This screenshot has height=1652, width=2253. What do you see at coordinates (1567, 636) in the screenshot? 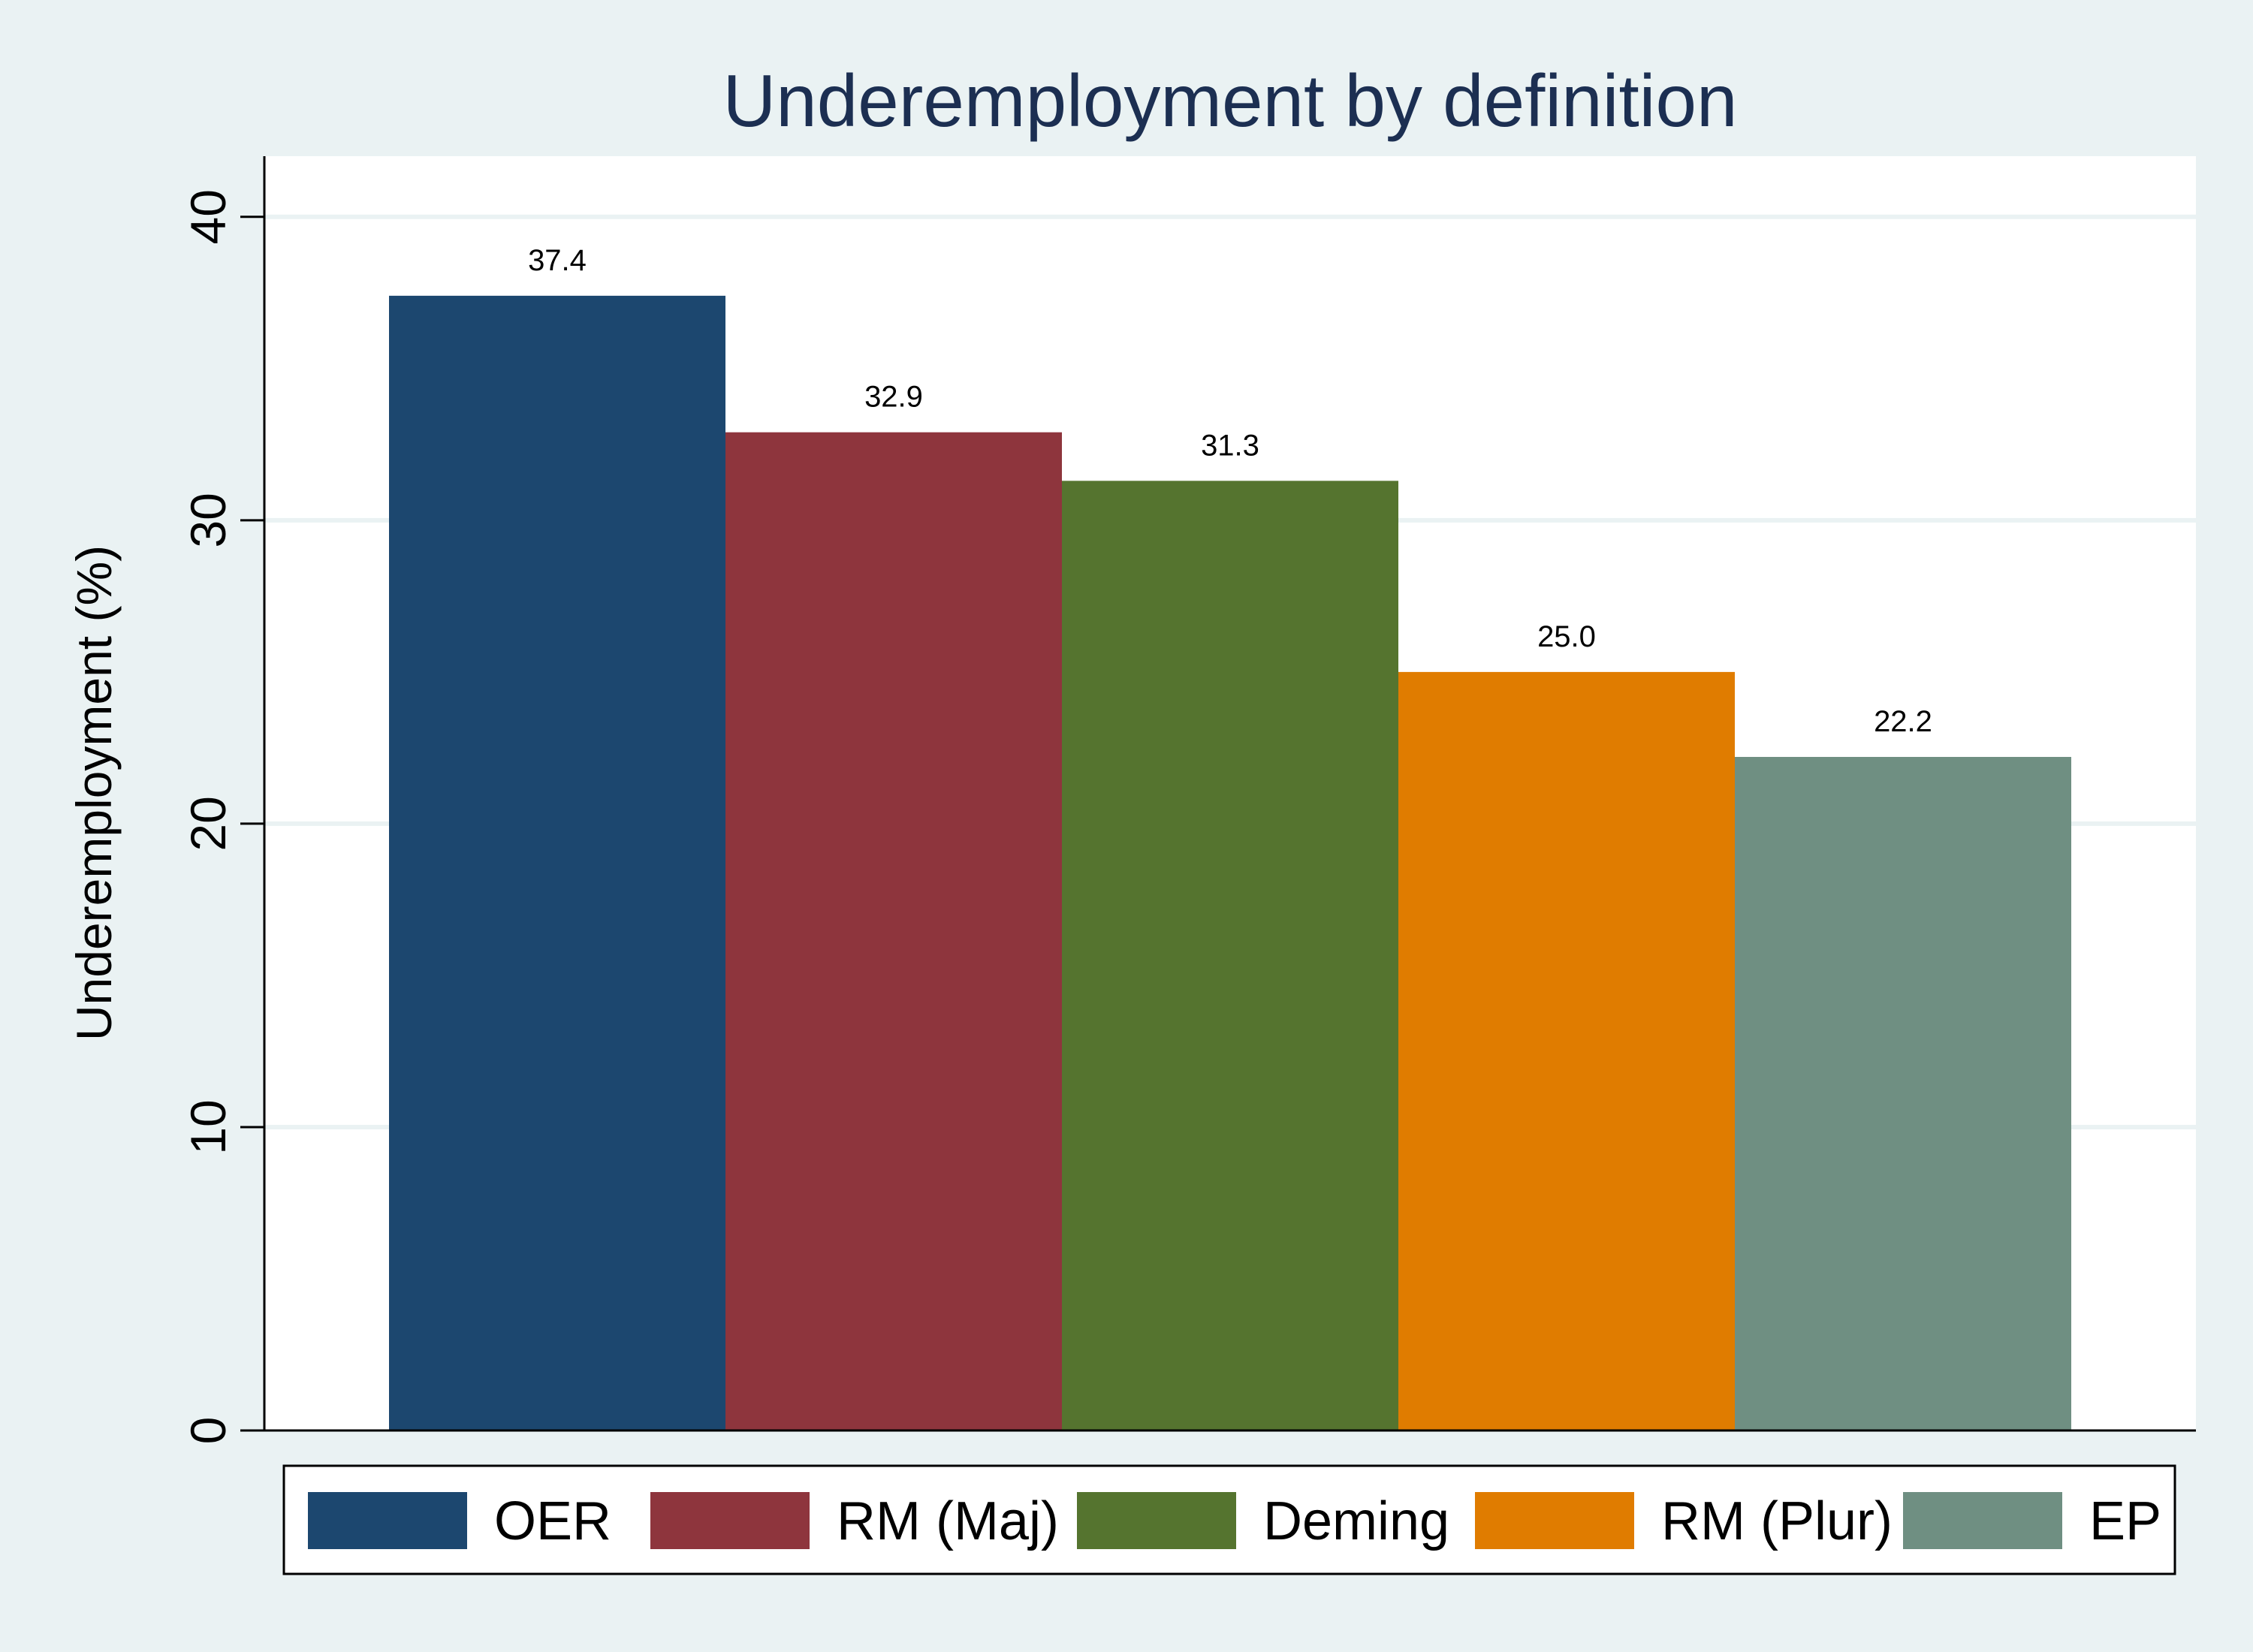
I see `bar-value-label: 25.0` at bounding box center [1567, 636].